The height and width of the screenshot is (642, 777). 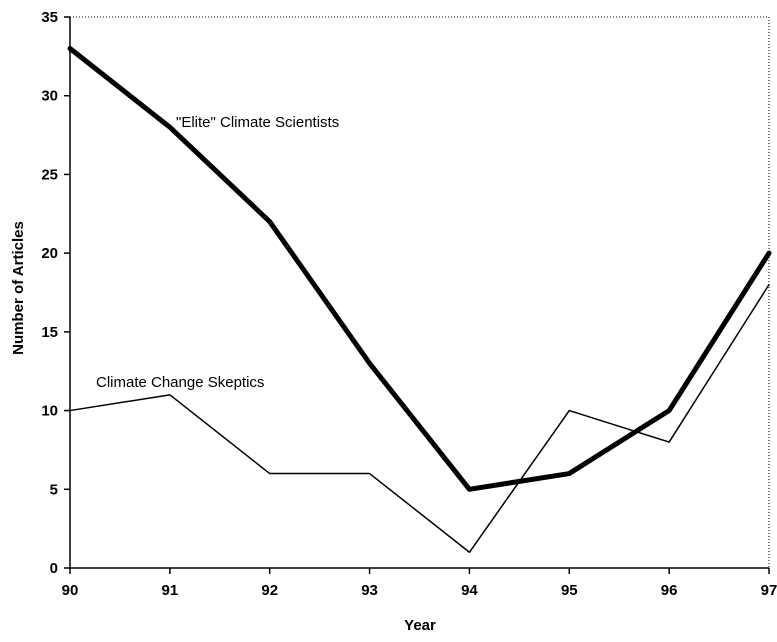 What do you see at coordinates (54, 568) in the screenshot?
I see `y-tick-label: 0` at bounding box center [54, 568].